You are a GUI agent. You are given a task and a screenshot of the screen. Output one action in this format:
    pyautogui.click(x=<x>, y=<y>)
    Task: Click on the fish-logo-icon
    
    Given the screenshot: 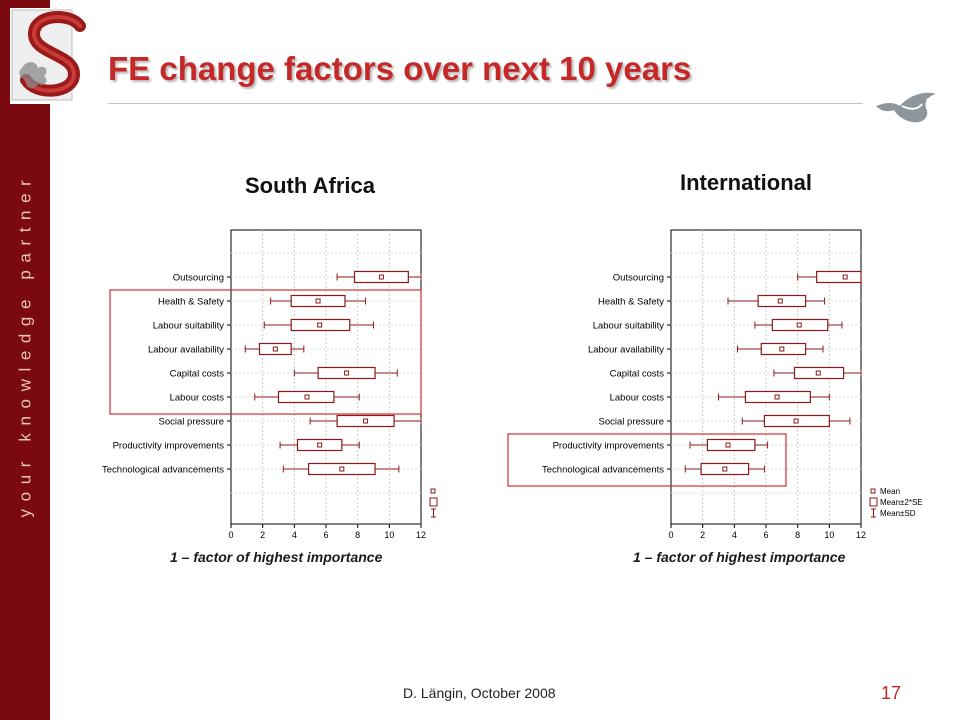 What is the action you would take?
    pyautogui.click(x=906, y=107)
    